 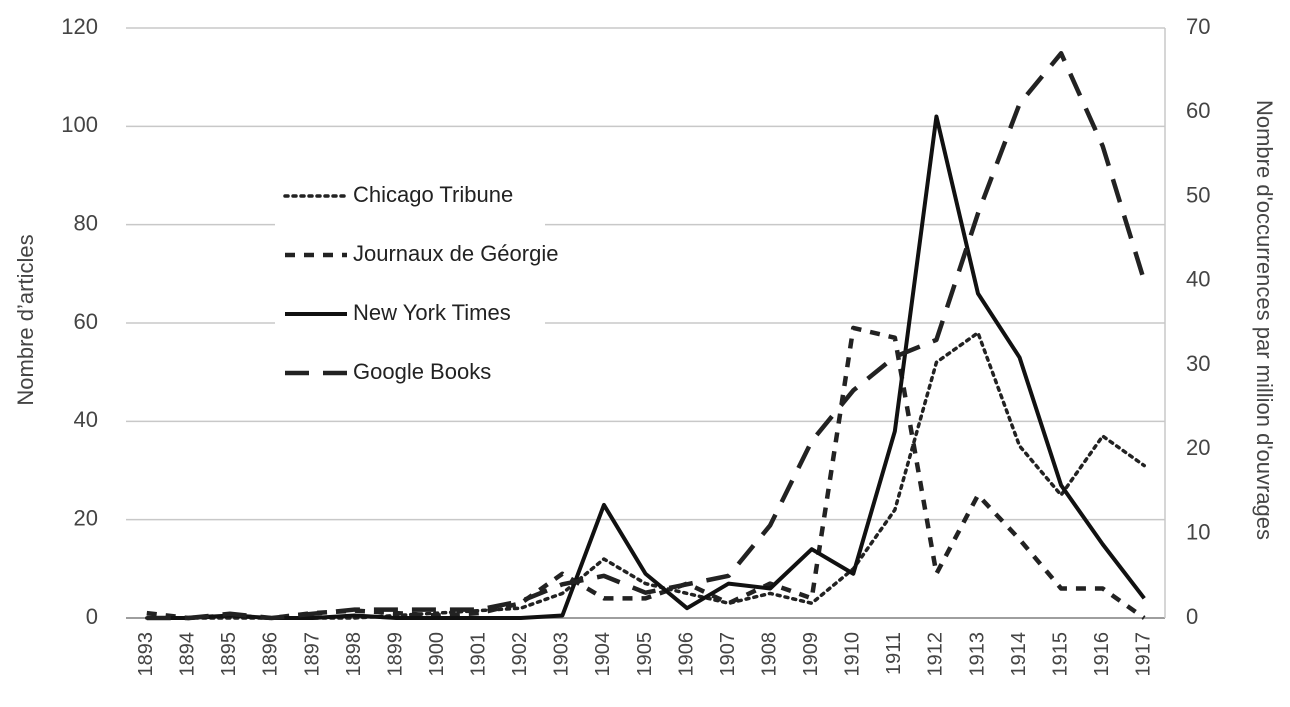 I want to click on x-tick-label: 1911, so click(x=894, y=653).